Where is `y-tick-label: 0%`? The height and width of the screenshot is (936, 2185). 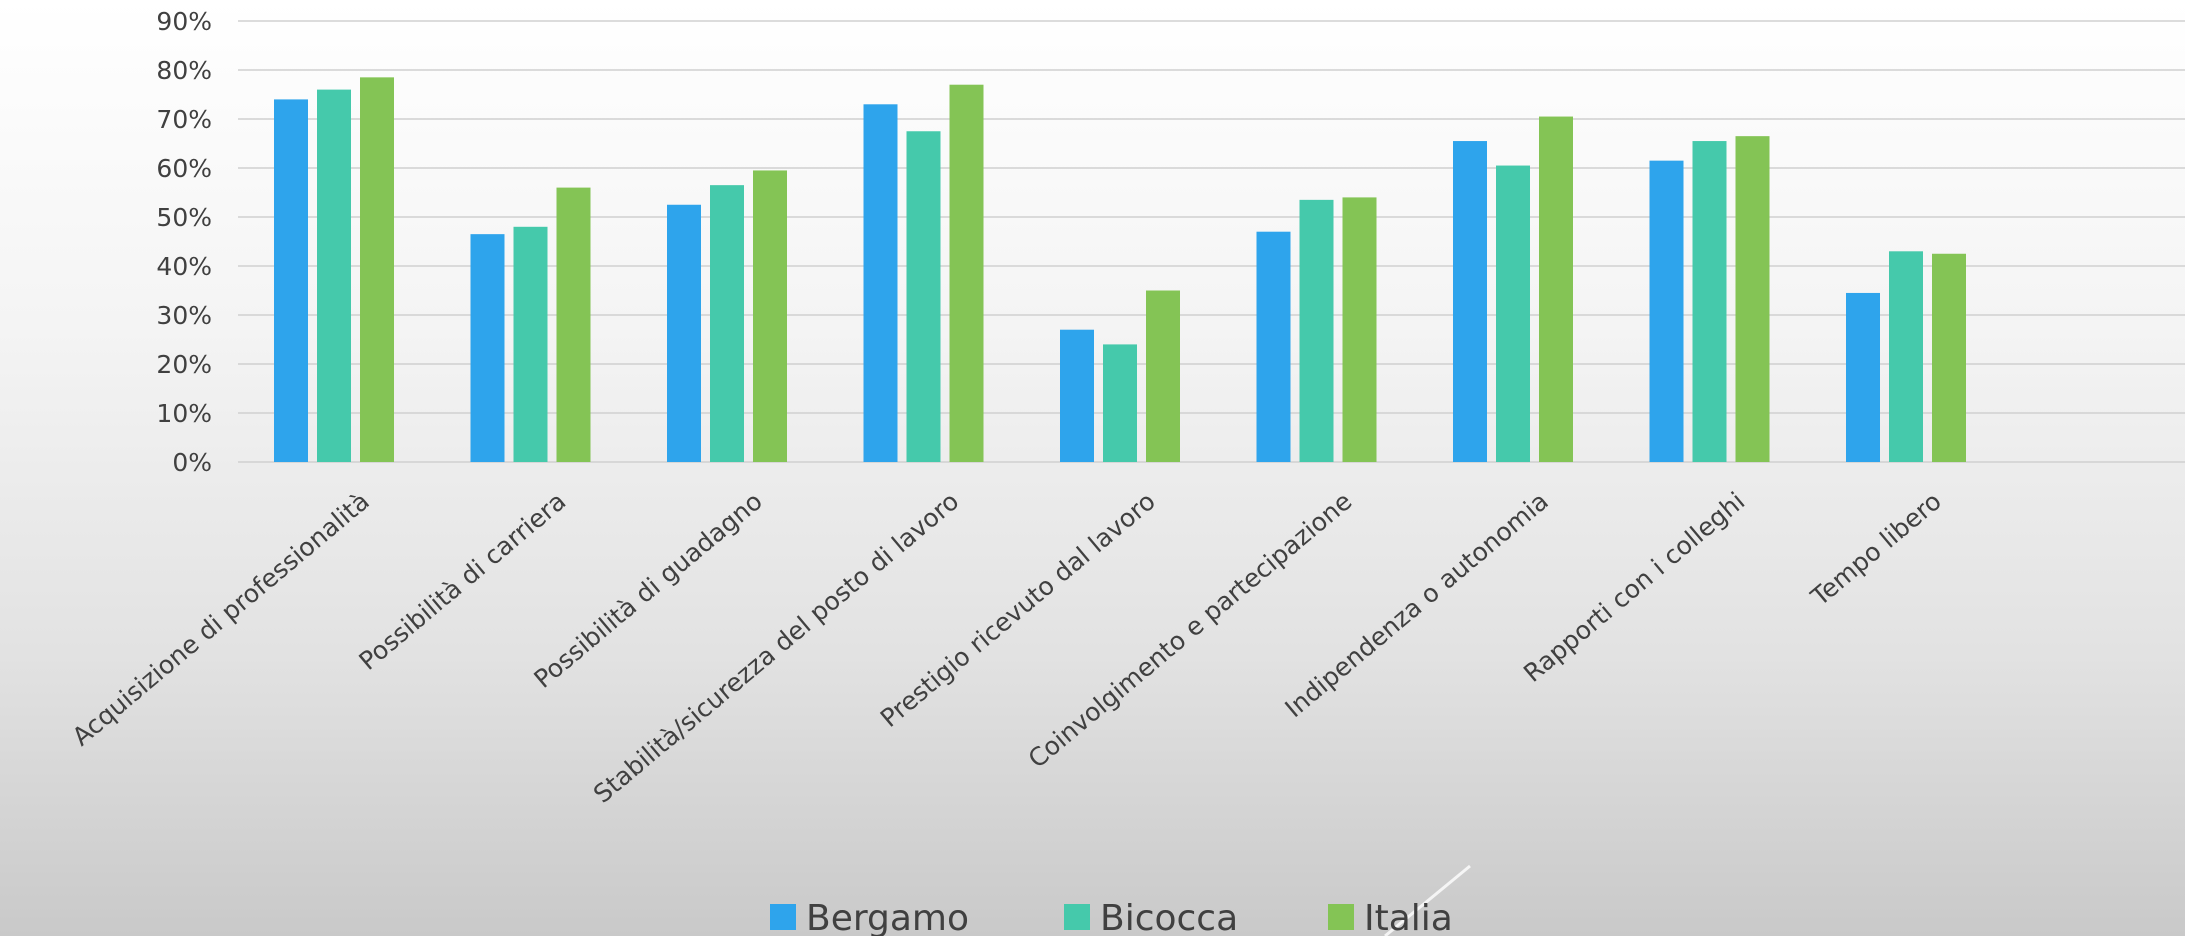
y-tick-label: 0% is located at coordinates (192, 462).